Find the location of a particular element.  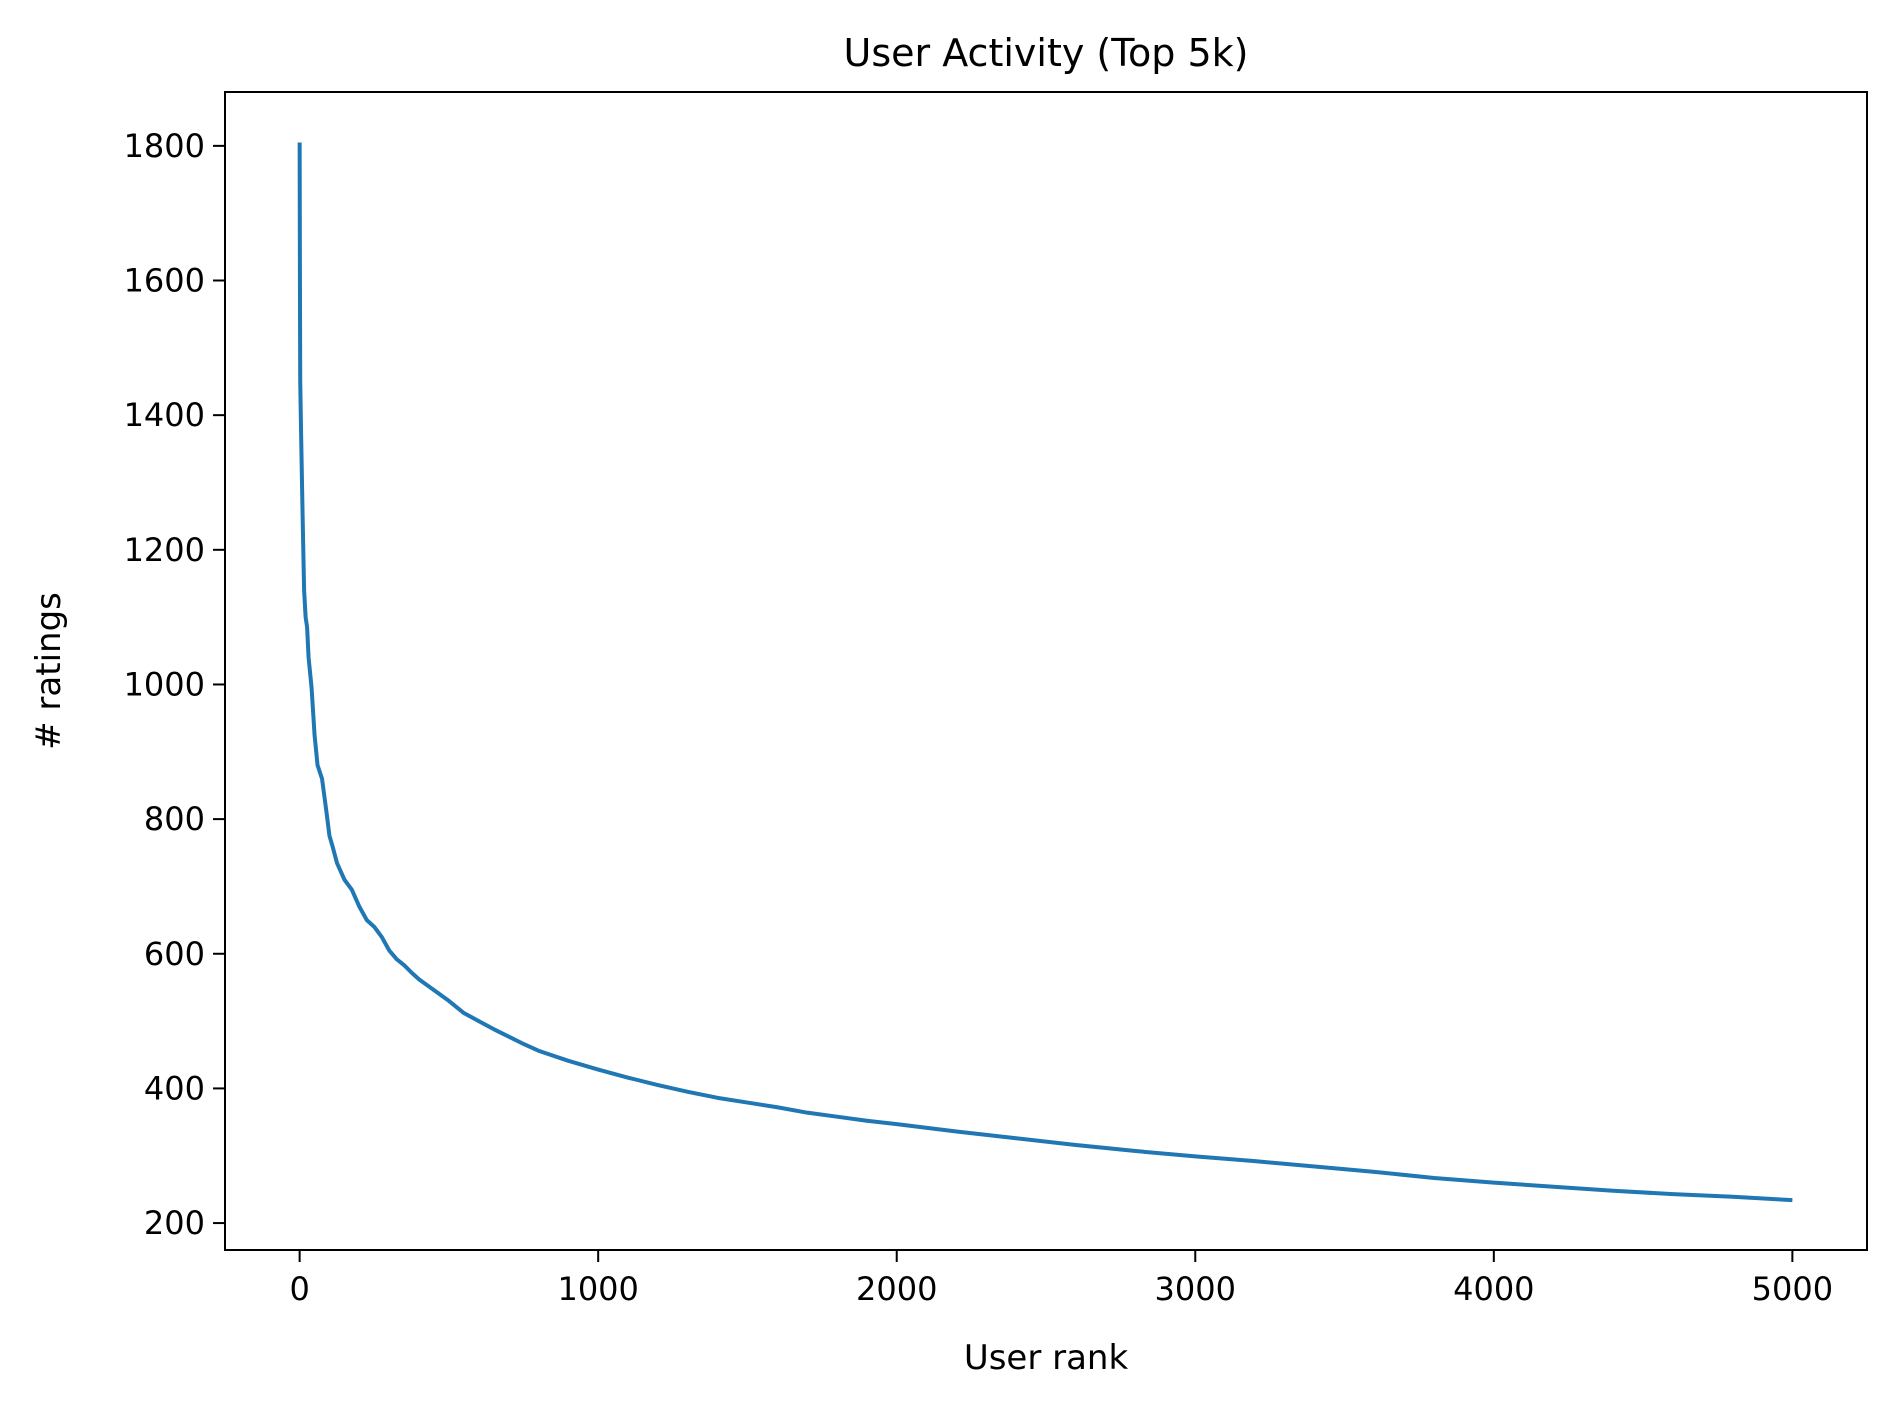

y-tick-label: 1400 is located at coordinates (164, 415).